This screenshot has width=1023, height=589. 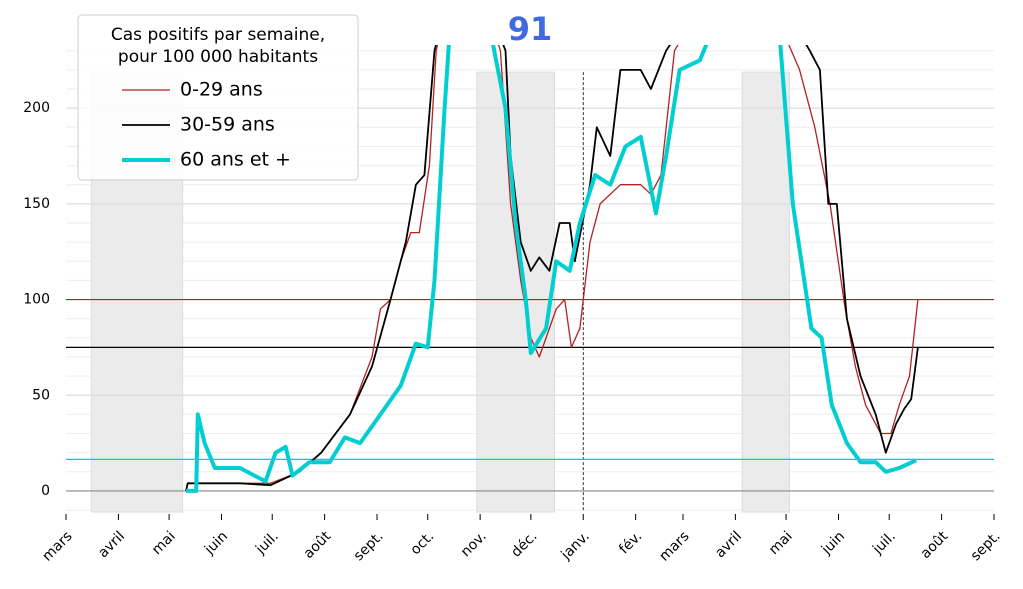 What do you see at coordinates (41, 395) in the screenshot?
I see `y-tick-label: 50` at bounding box center [41, 395].